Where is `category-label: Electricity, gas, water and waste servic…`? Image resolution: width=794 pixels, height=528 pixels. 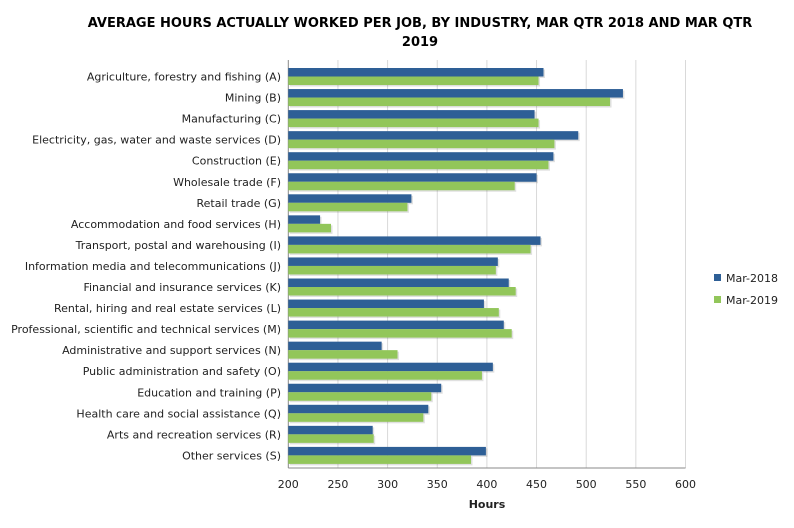
category-label: Electricity, gas, water and waste servic… is located at coordinates (156, 140).